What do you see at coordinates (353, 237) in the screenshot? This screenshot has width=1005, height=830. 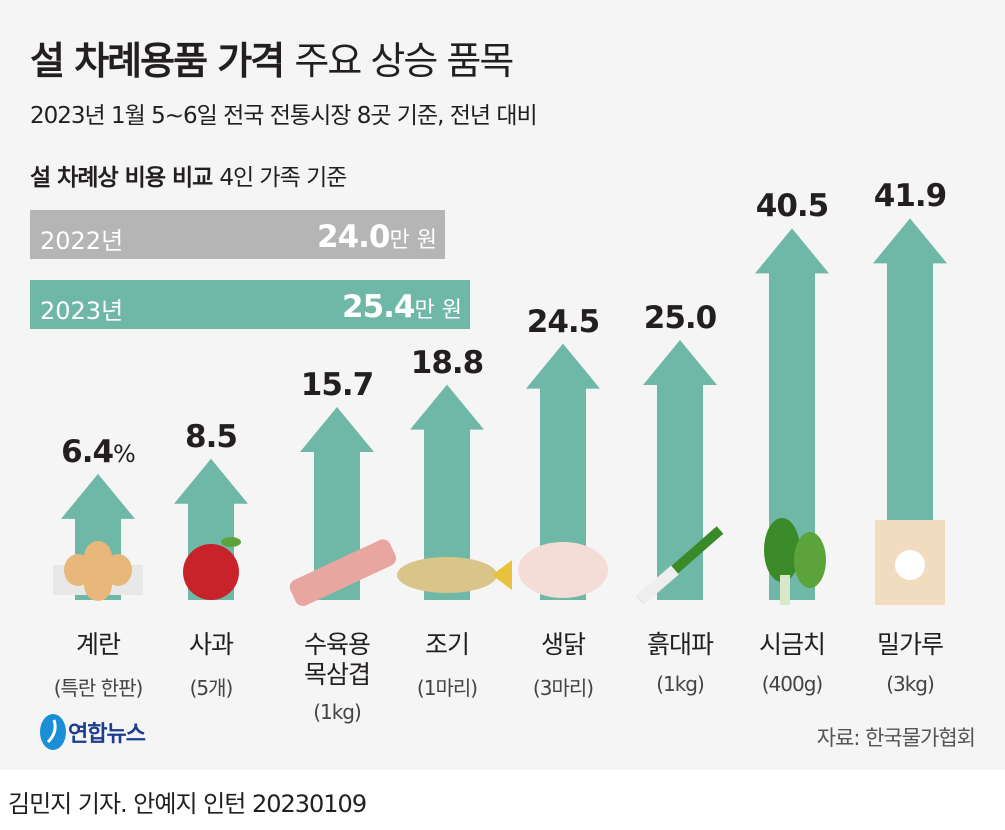 I see `cost-value: 24.0` at bounding box center [353, 237].